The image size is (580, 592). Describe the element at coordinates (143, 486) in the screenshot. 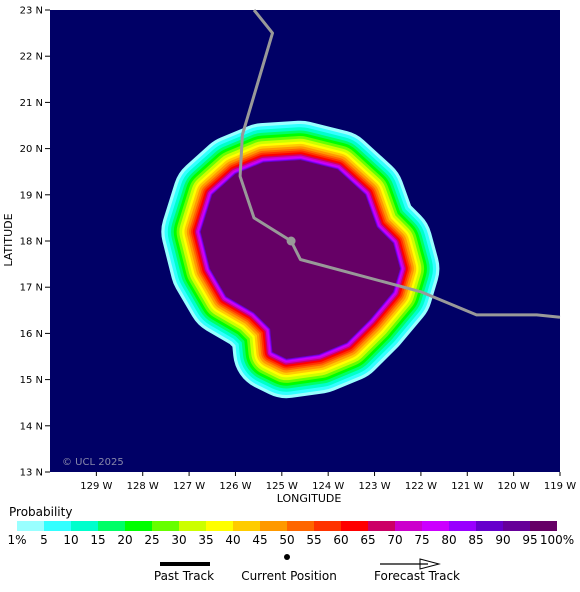

I see `x-tick-label: 128 W` at that location.